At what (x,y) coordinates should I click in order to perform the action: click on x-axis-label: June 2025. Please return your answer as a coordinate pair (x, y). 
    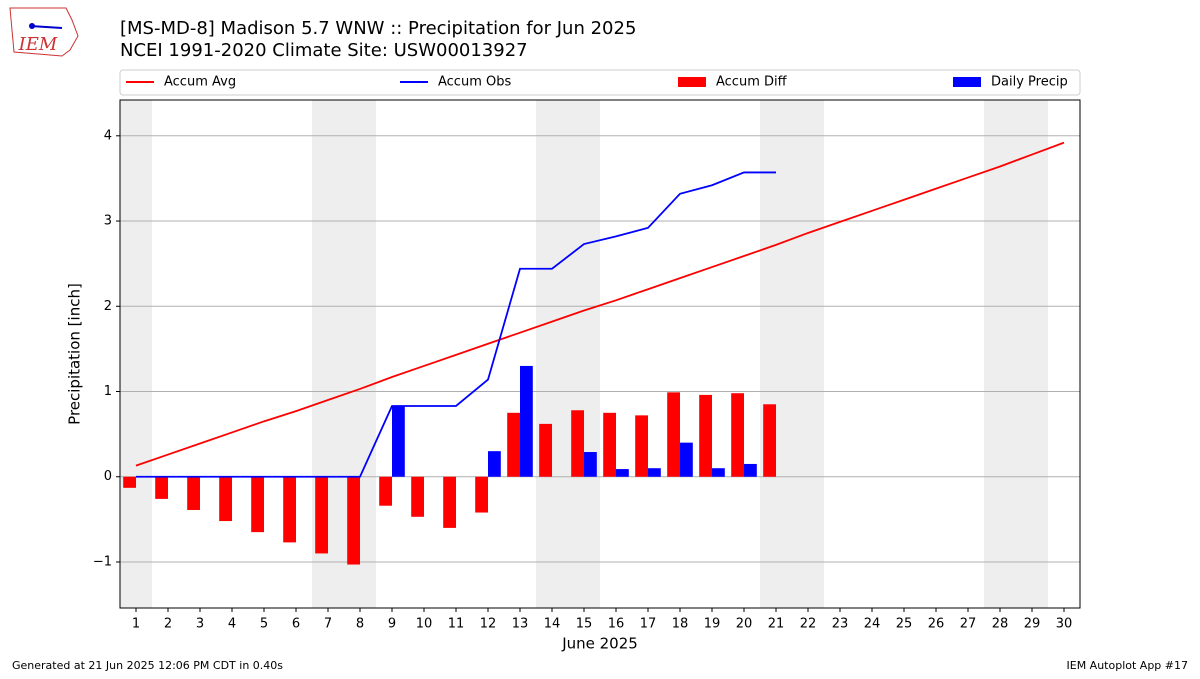
    Looking at the image, I should click on (599, 644).